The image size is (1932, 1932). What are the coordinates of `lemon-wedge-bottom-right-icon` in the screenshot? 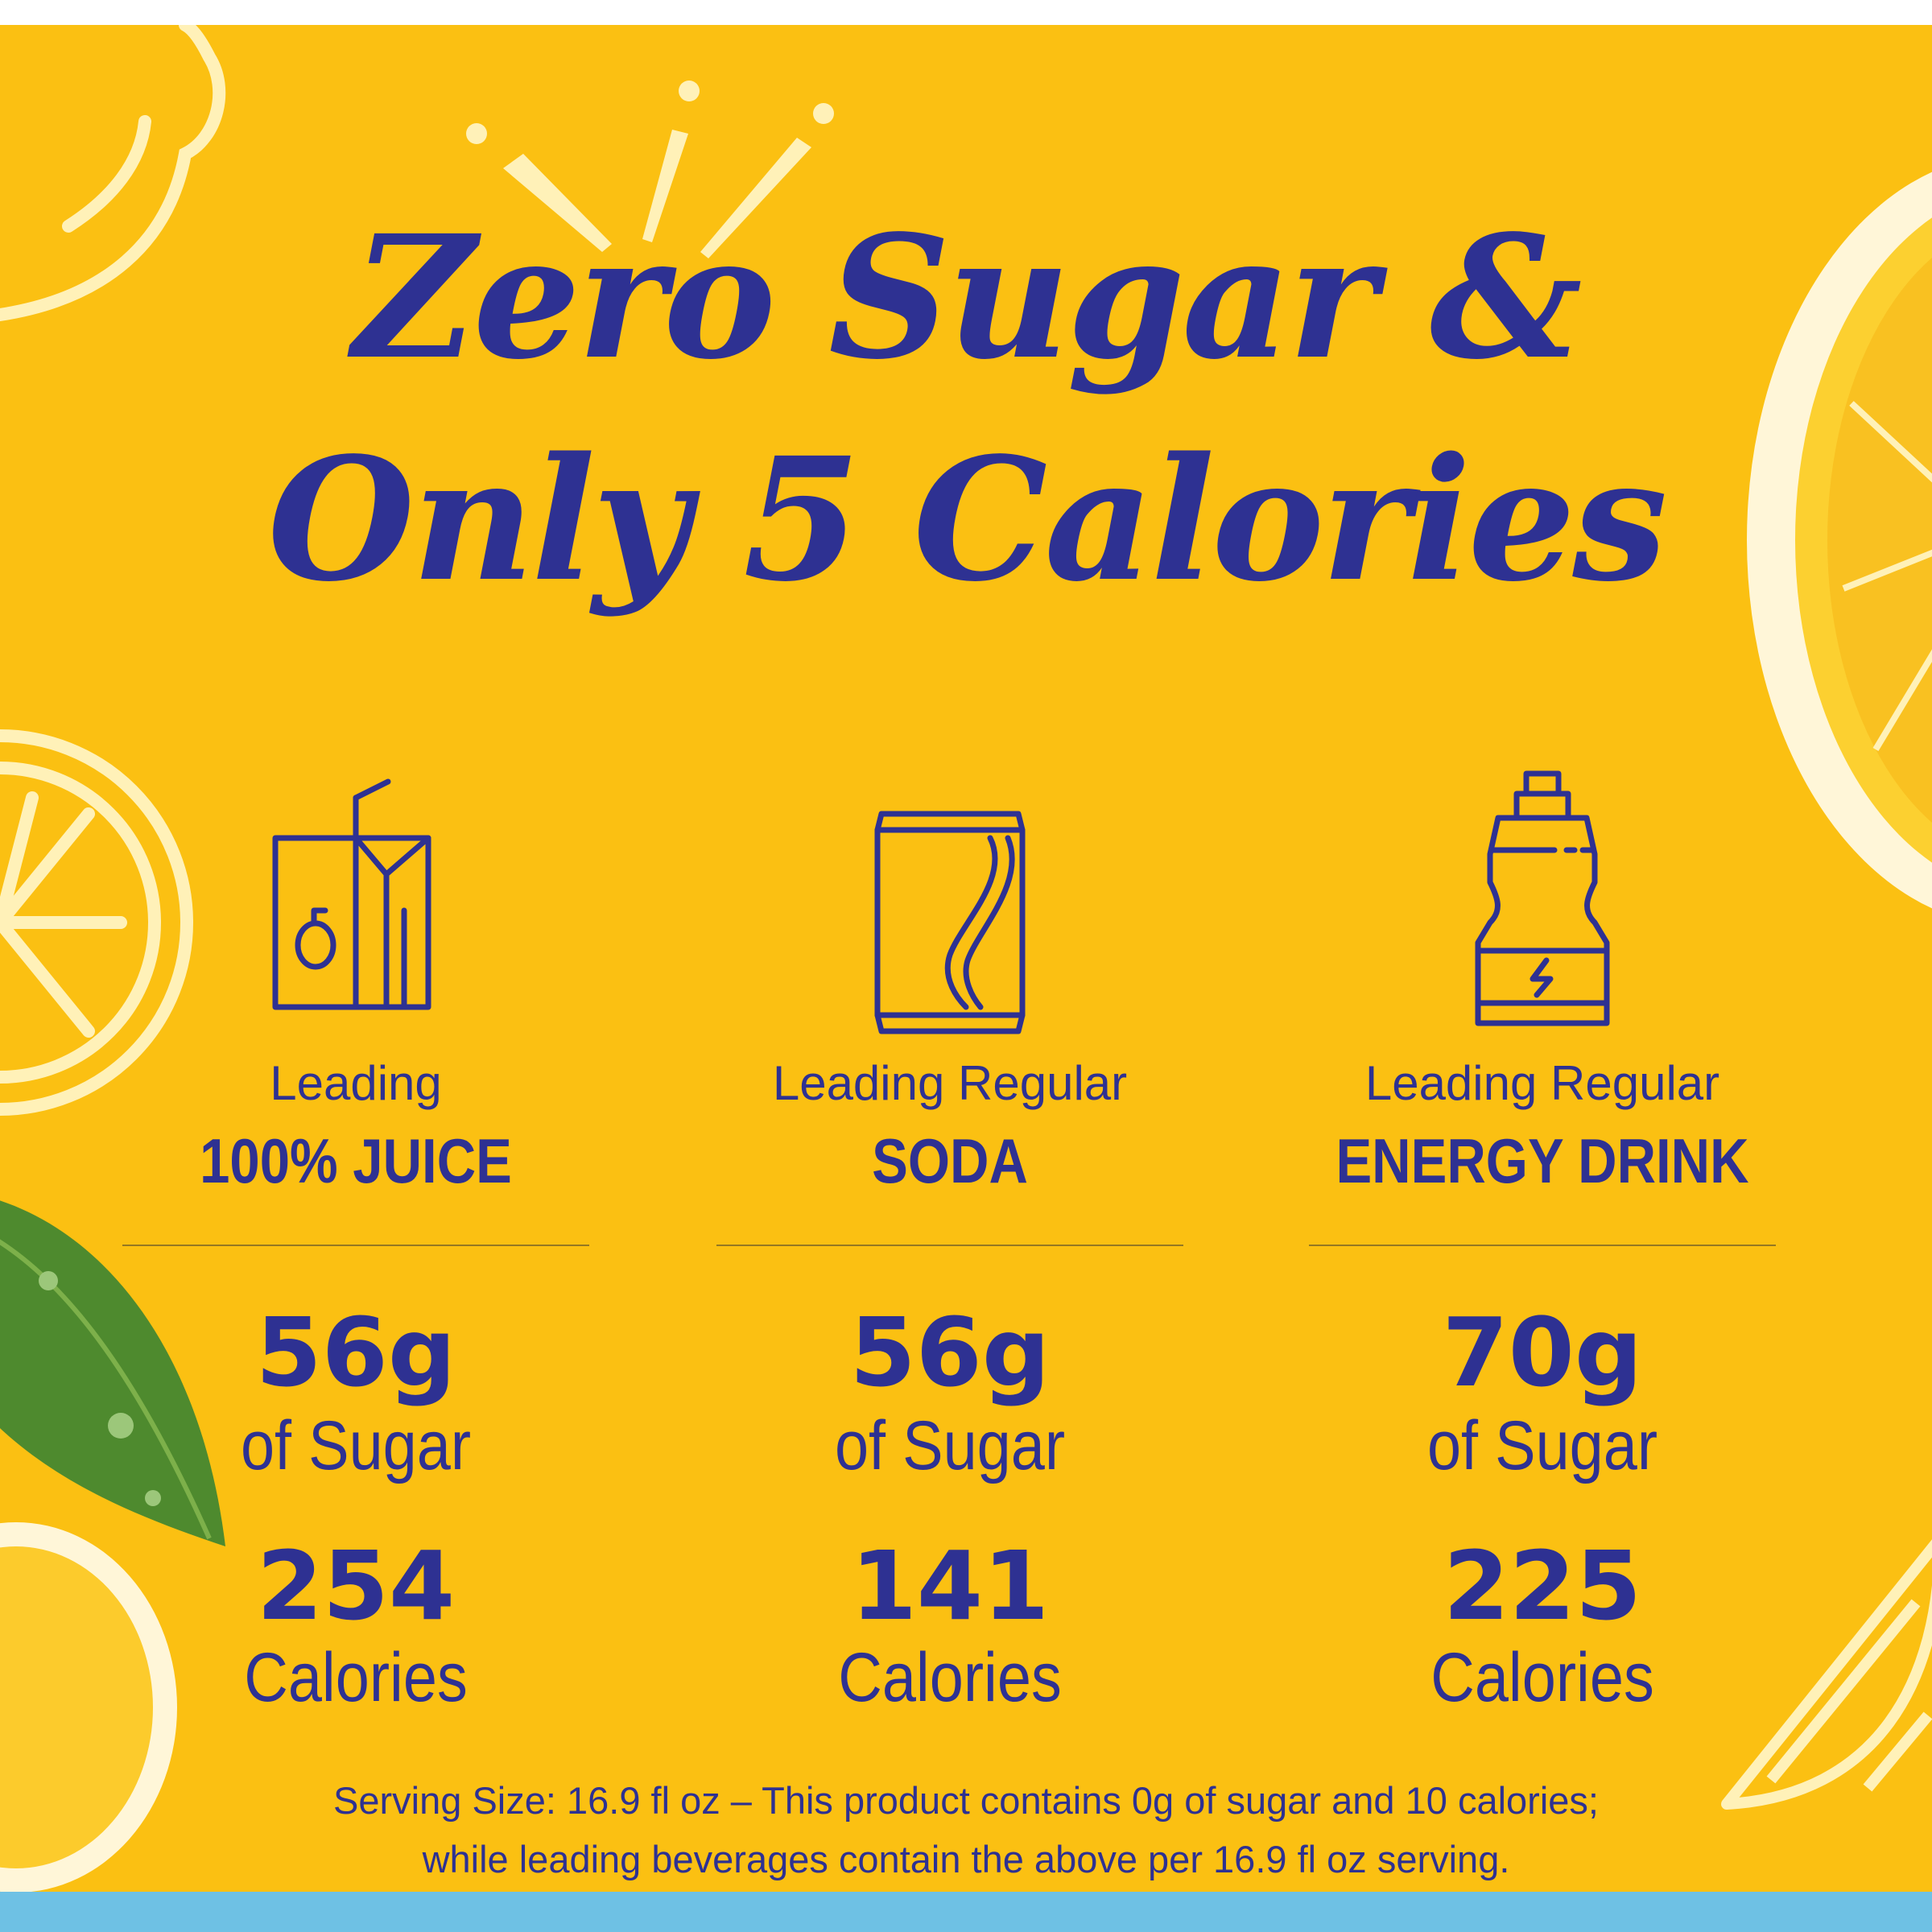 It's located at (1826, 1674).